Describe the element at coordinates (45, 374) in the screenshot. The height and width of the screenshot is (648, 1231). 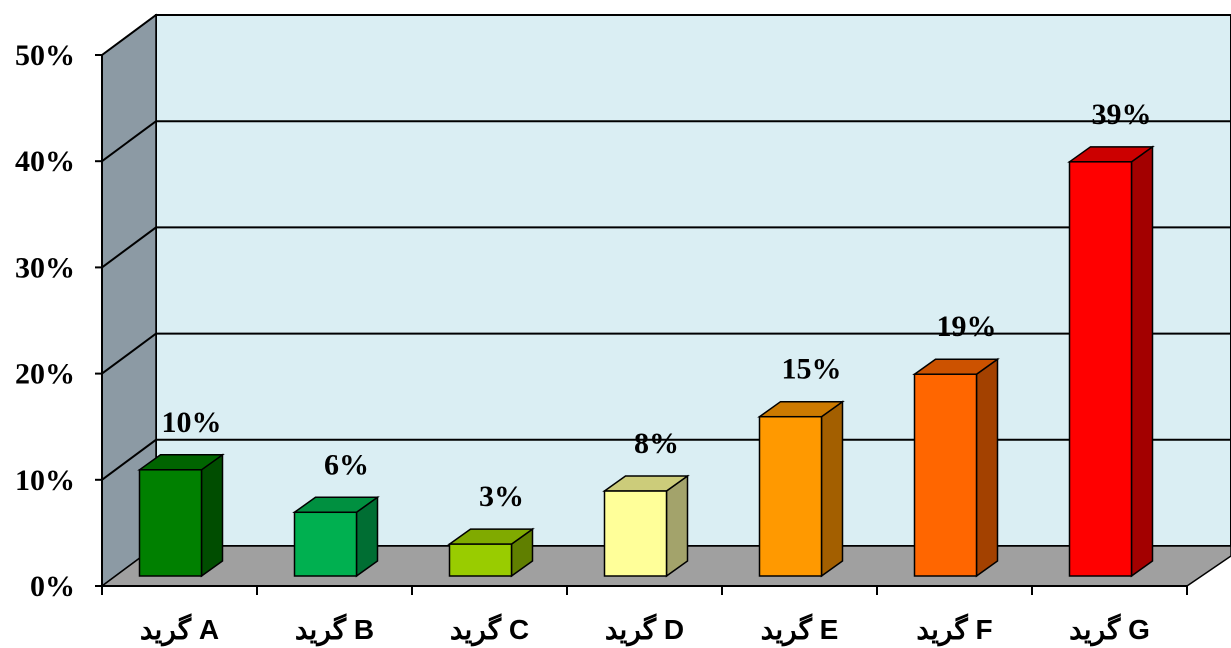
I see `y-tick-label: 20%` at that location.